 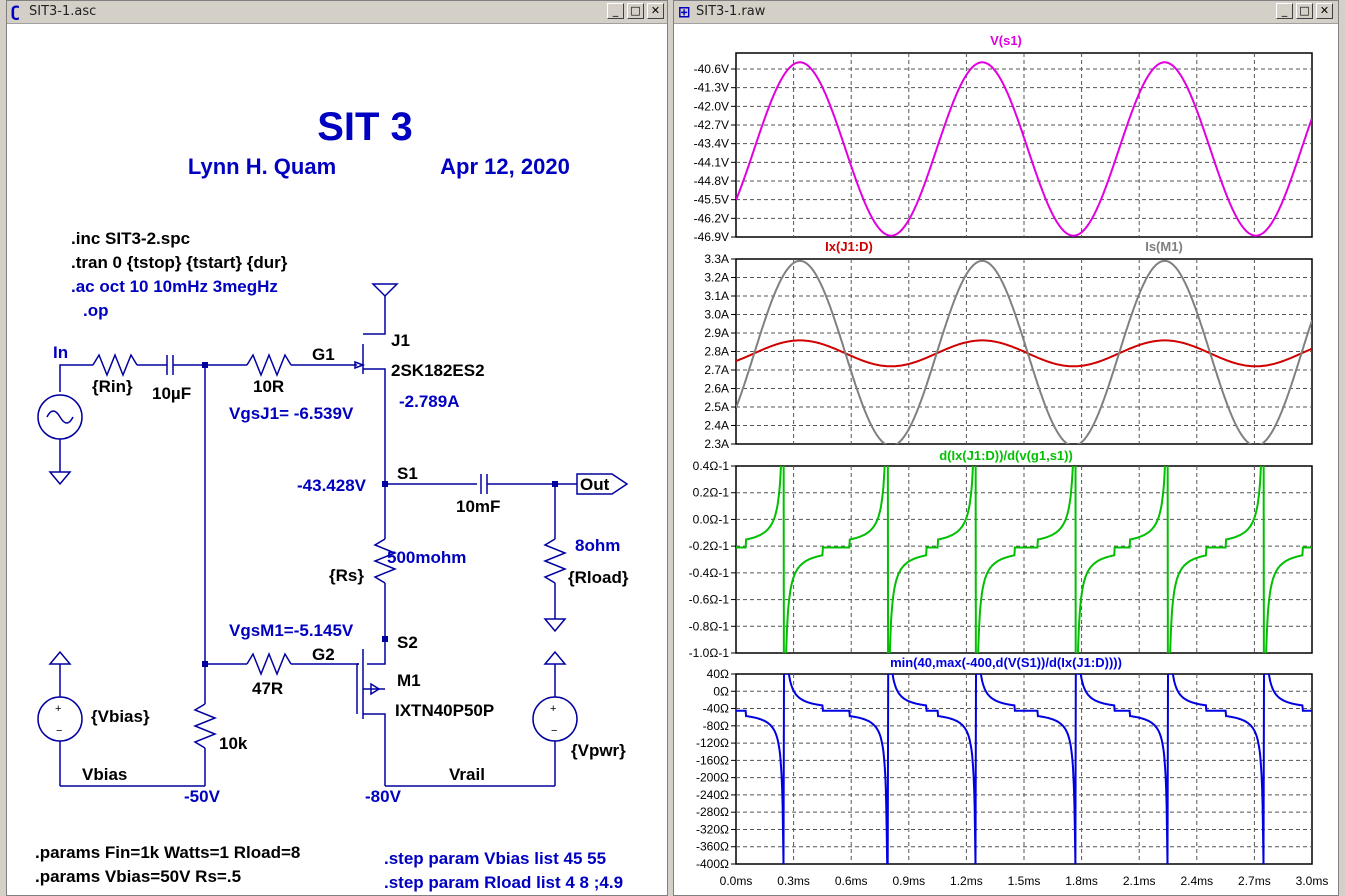 What do you see at coordinates (1006, 662) in the screenshot?
I see `series-title: min(40,max(-400,d(V(S1))/d(Ix(J1:D))))` at bounding box center [1006, 662].